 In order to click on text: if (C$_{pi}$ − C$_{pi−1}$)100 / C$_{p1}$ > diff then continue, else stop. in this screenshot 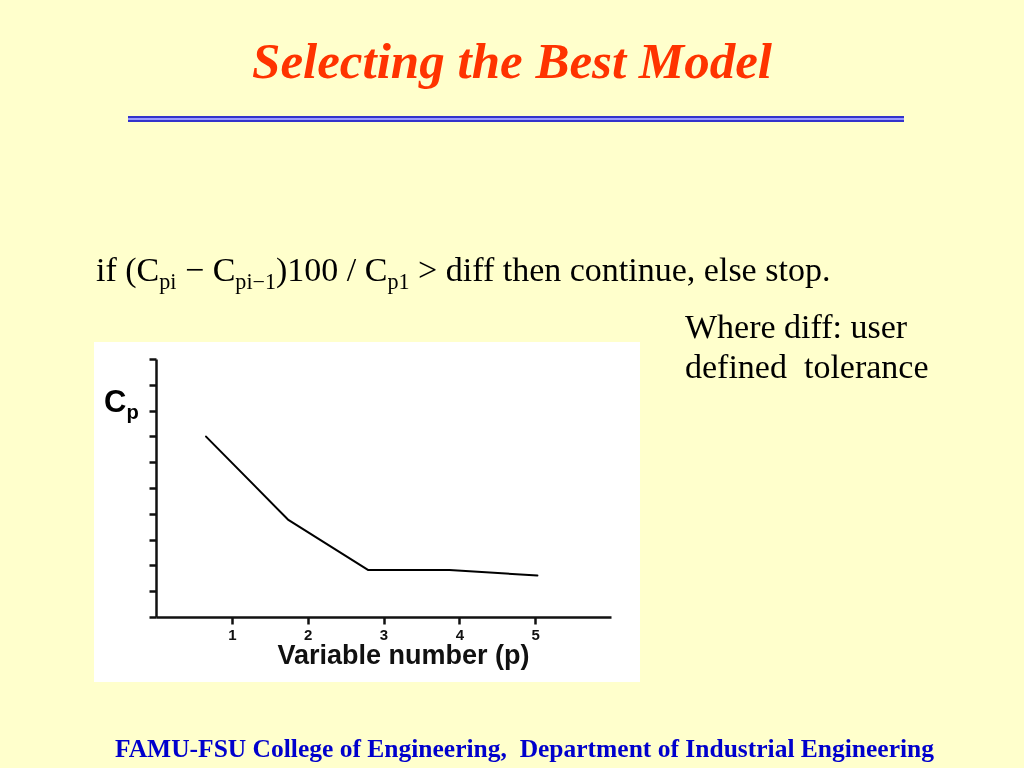, I will do `click(463, 272)`.